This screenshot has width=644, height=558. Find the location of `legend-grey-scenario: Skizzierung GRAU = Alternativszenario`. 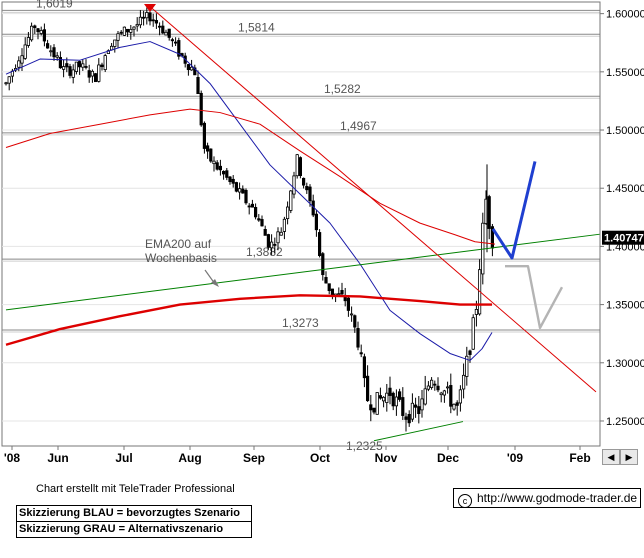

legend-grey-scenario: Skizzierung GRAU = Alternativszenario is located at coordinates (134, 529).